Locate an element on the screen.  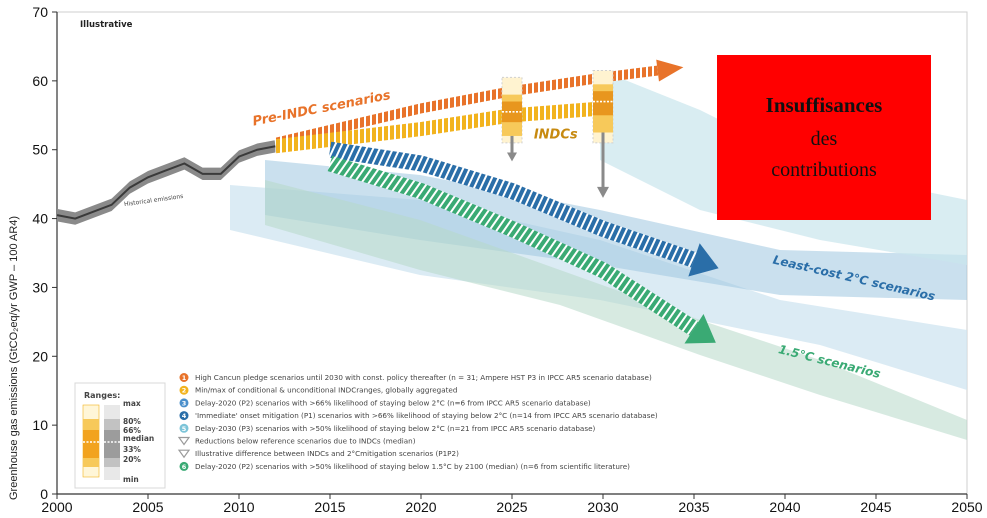
callout-line-2: des is located at coordinates (824, 139).